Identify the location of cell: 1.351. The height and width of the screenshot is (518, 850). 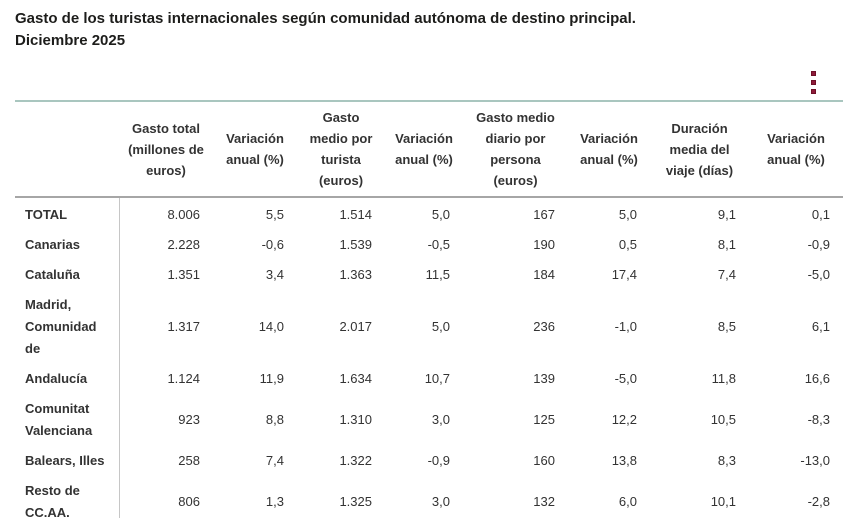
(165, 275).